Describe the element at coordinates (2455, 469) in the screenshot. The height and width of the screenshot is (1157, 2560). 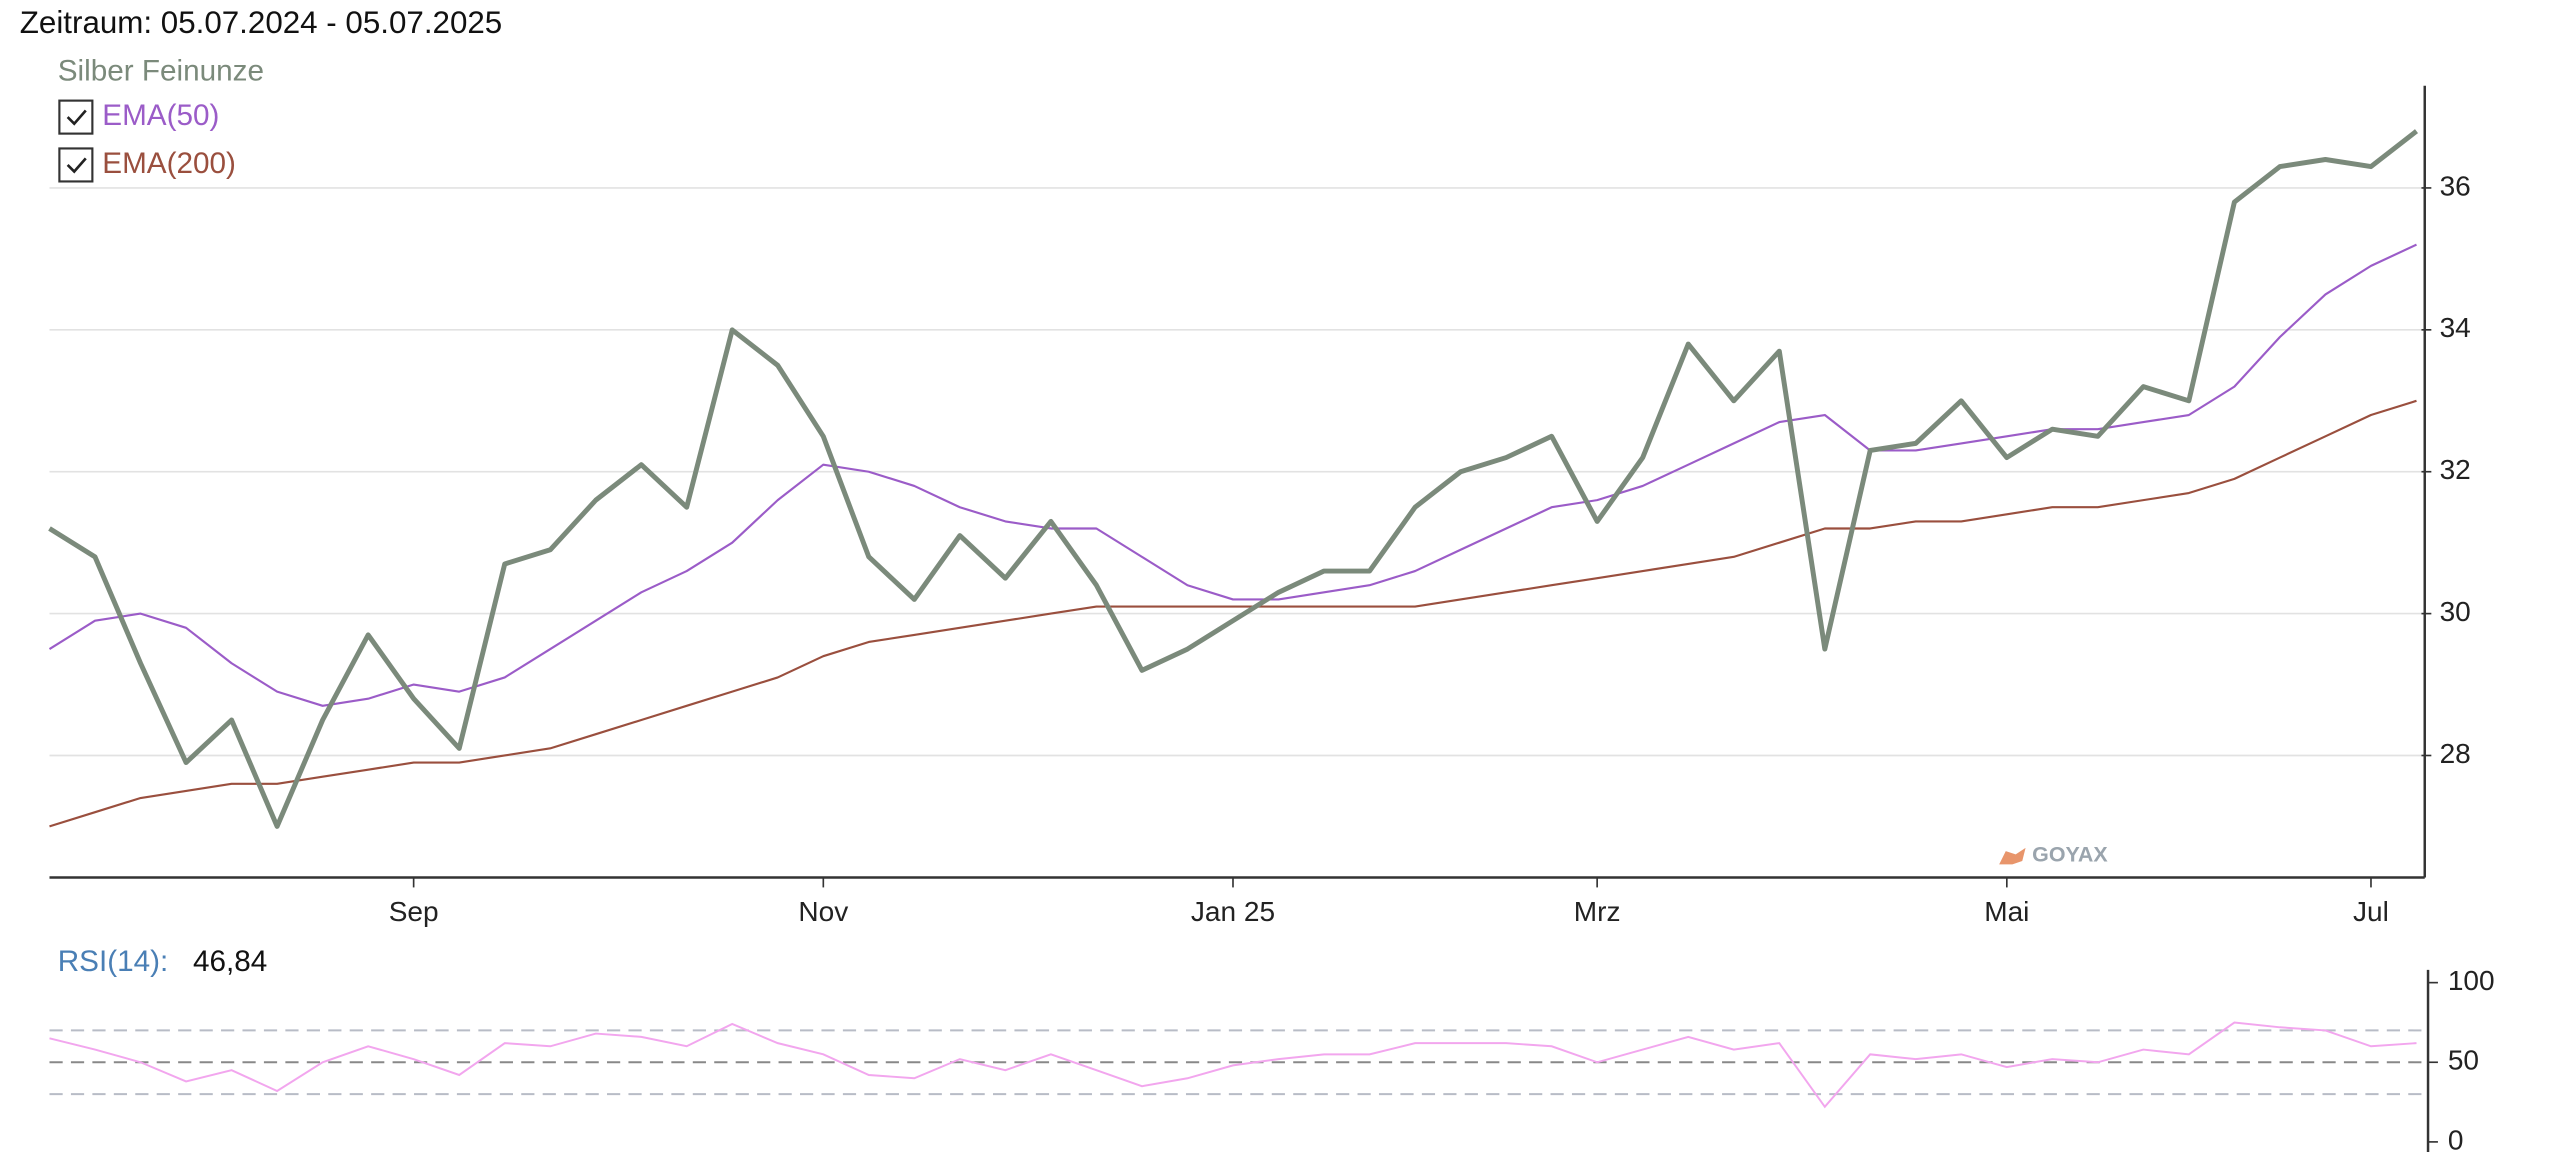
I see `y-tick-label: 32` at that location.